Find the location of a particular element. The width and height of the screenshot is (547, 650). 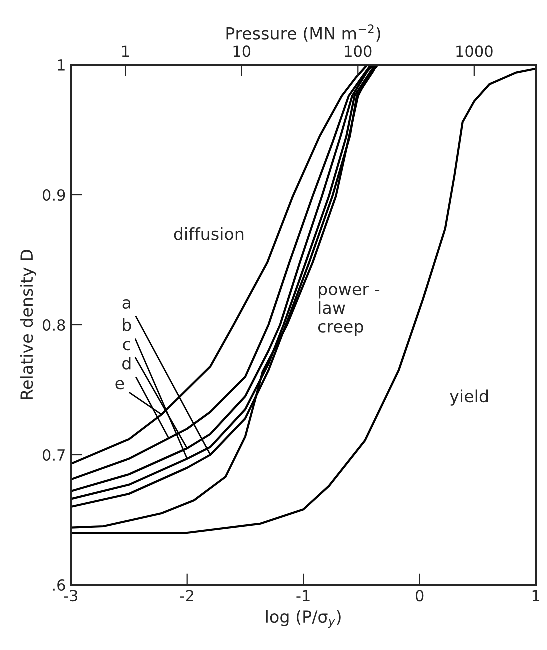

x-tick-label: -3 is located at coordinates (71, 596).